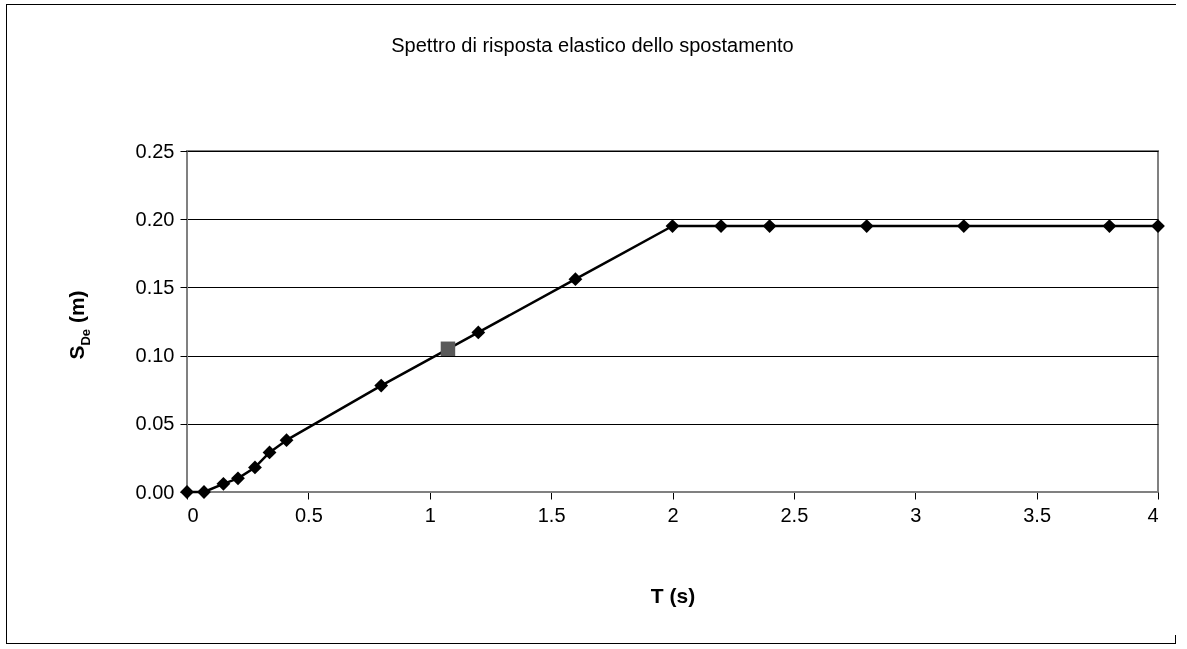 This screenshot has height=649, width=1187. Describe the element at coordinates (673, 514) in the screenshot. I see `x-tick-label: 2` at that location.